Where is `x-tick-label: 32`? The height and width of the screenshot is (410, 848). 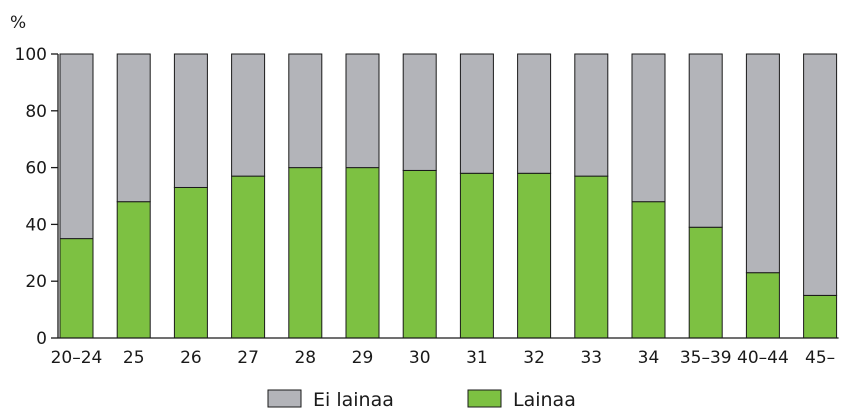
x-tick-label: 32 is located at coordinates (534, 358).